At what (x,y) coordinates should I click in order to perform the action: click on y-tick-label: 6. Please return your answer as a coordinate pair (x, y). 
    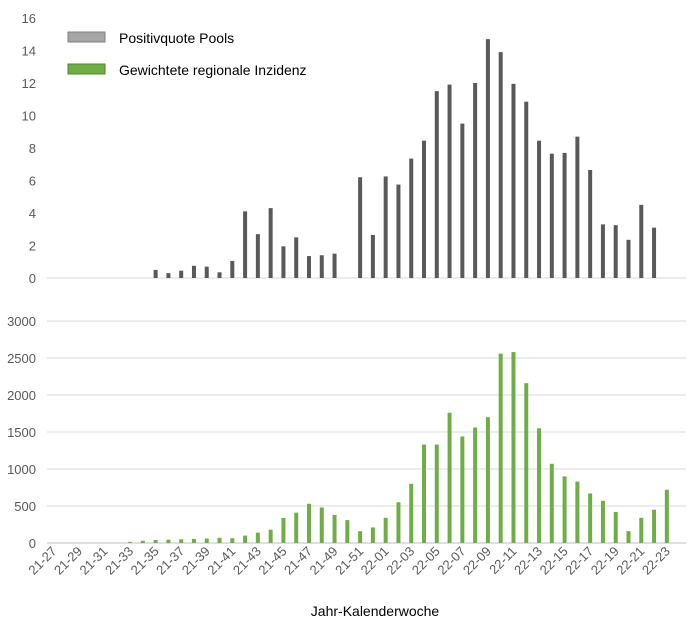
    Looking at the image, I should click on (32, 181).